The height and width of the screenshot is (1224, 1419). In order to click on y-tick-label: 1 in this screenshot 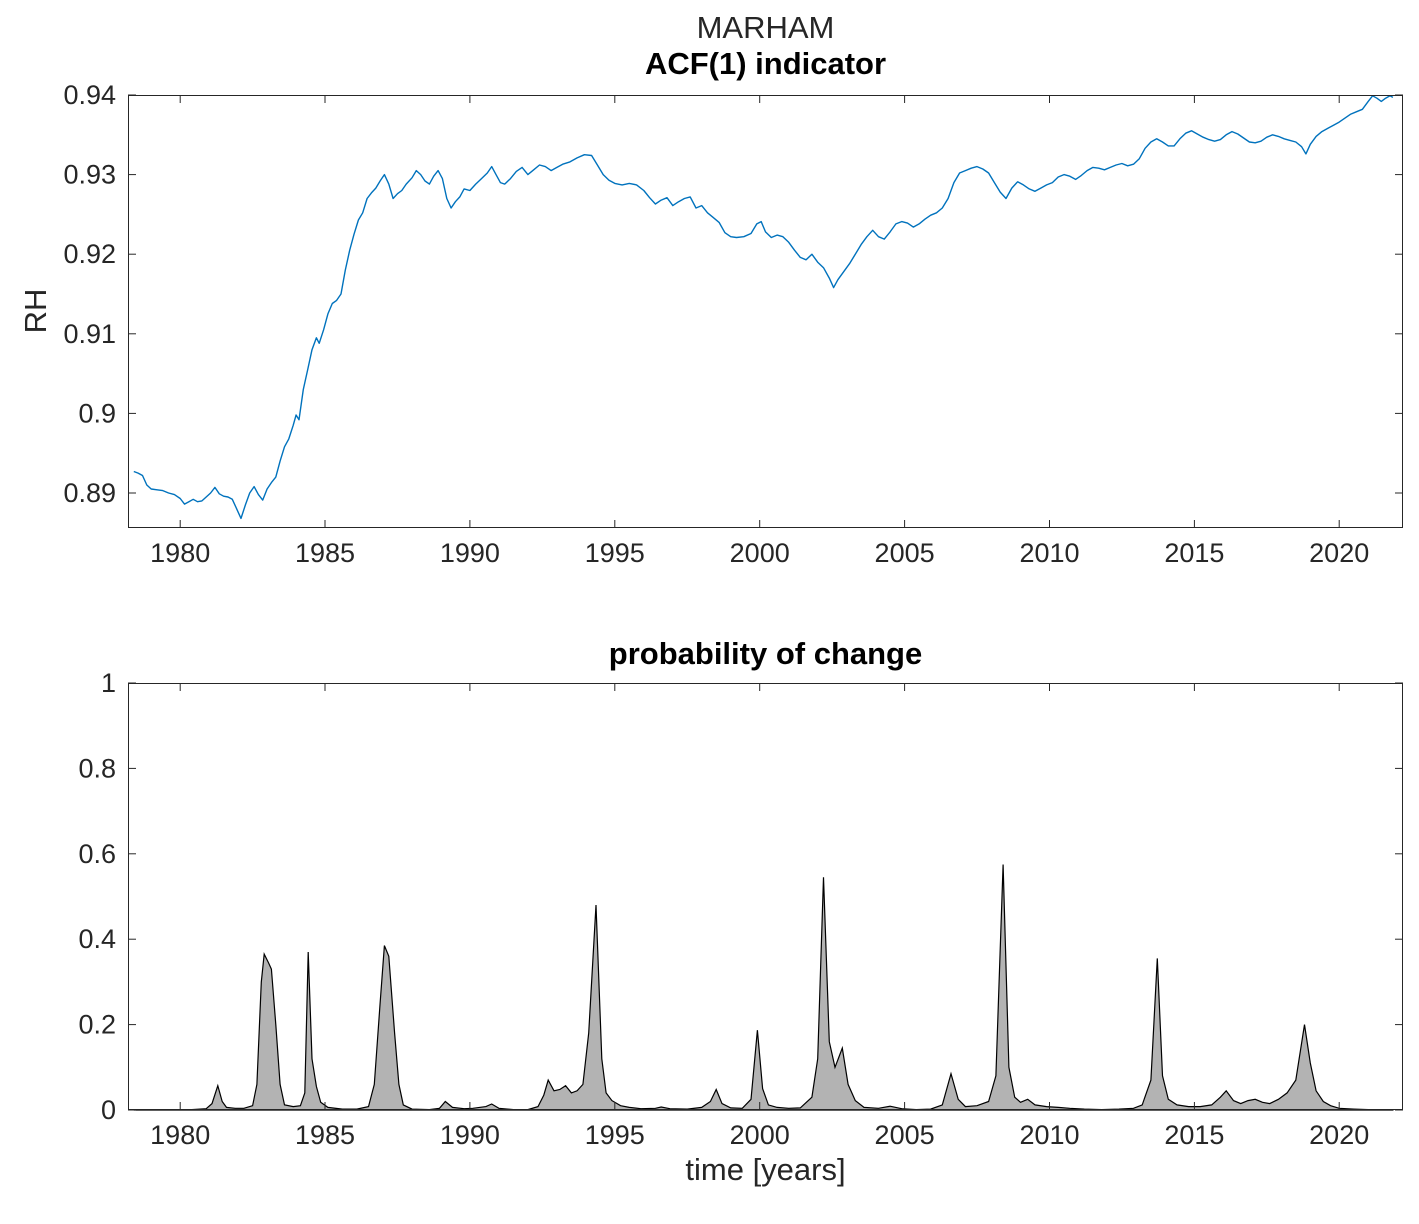, I will do `click(108, 683)`.